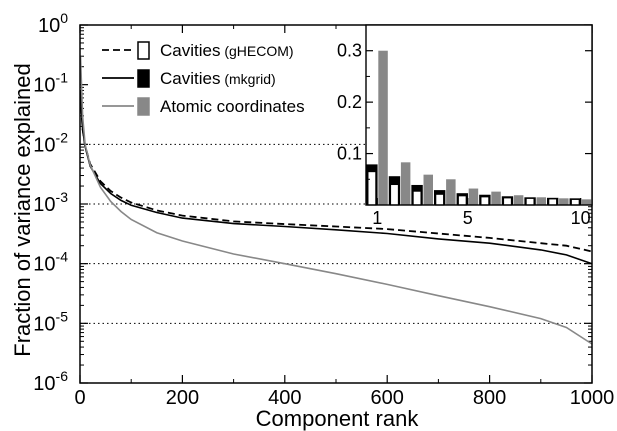  What do you see at coordinates (489, 398) in the screenshot?
I see `x-tick-label: 800` at bounding box center [489, 398].